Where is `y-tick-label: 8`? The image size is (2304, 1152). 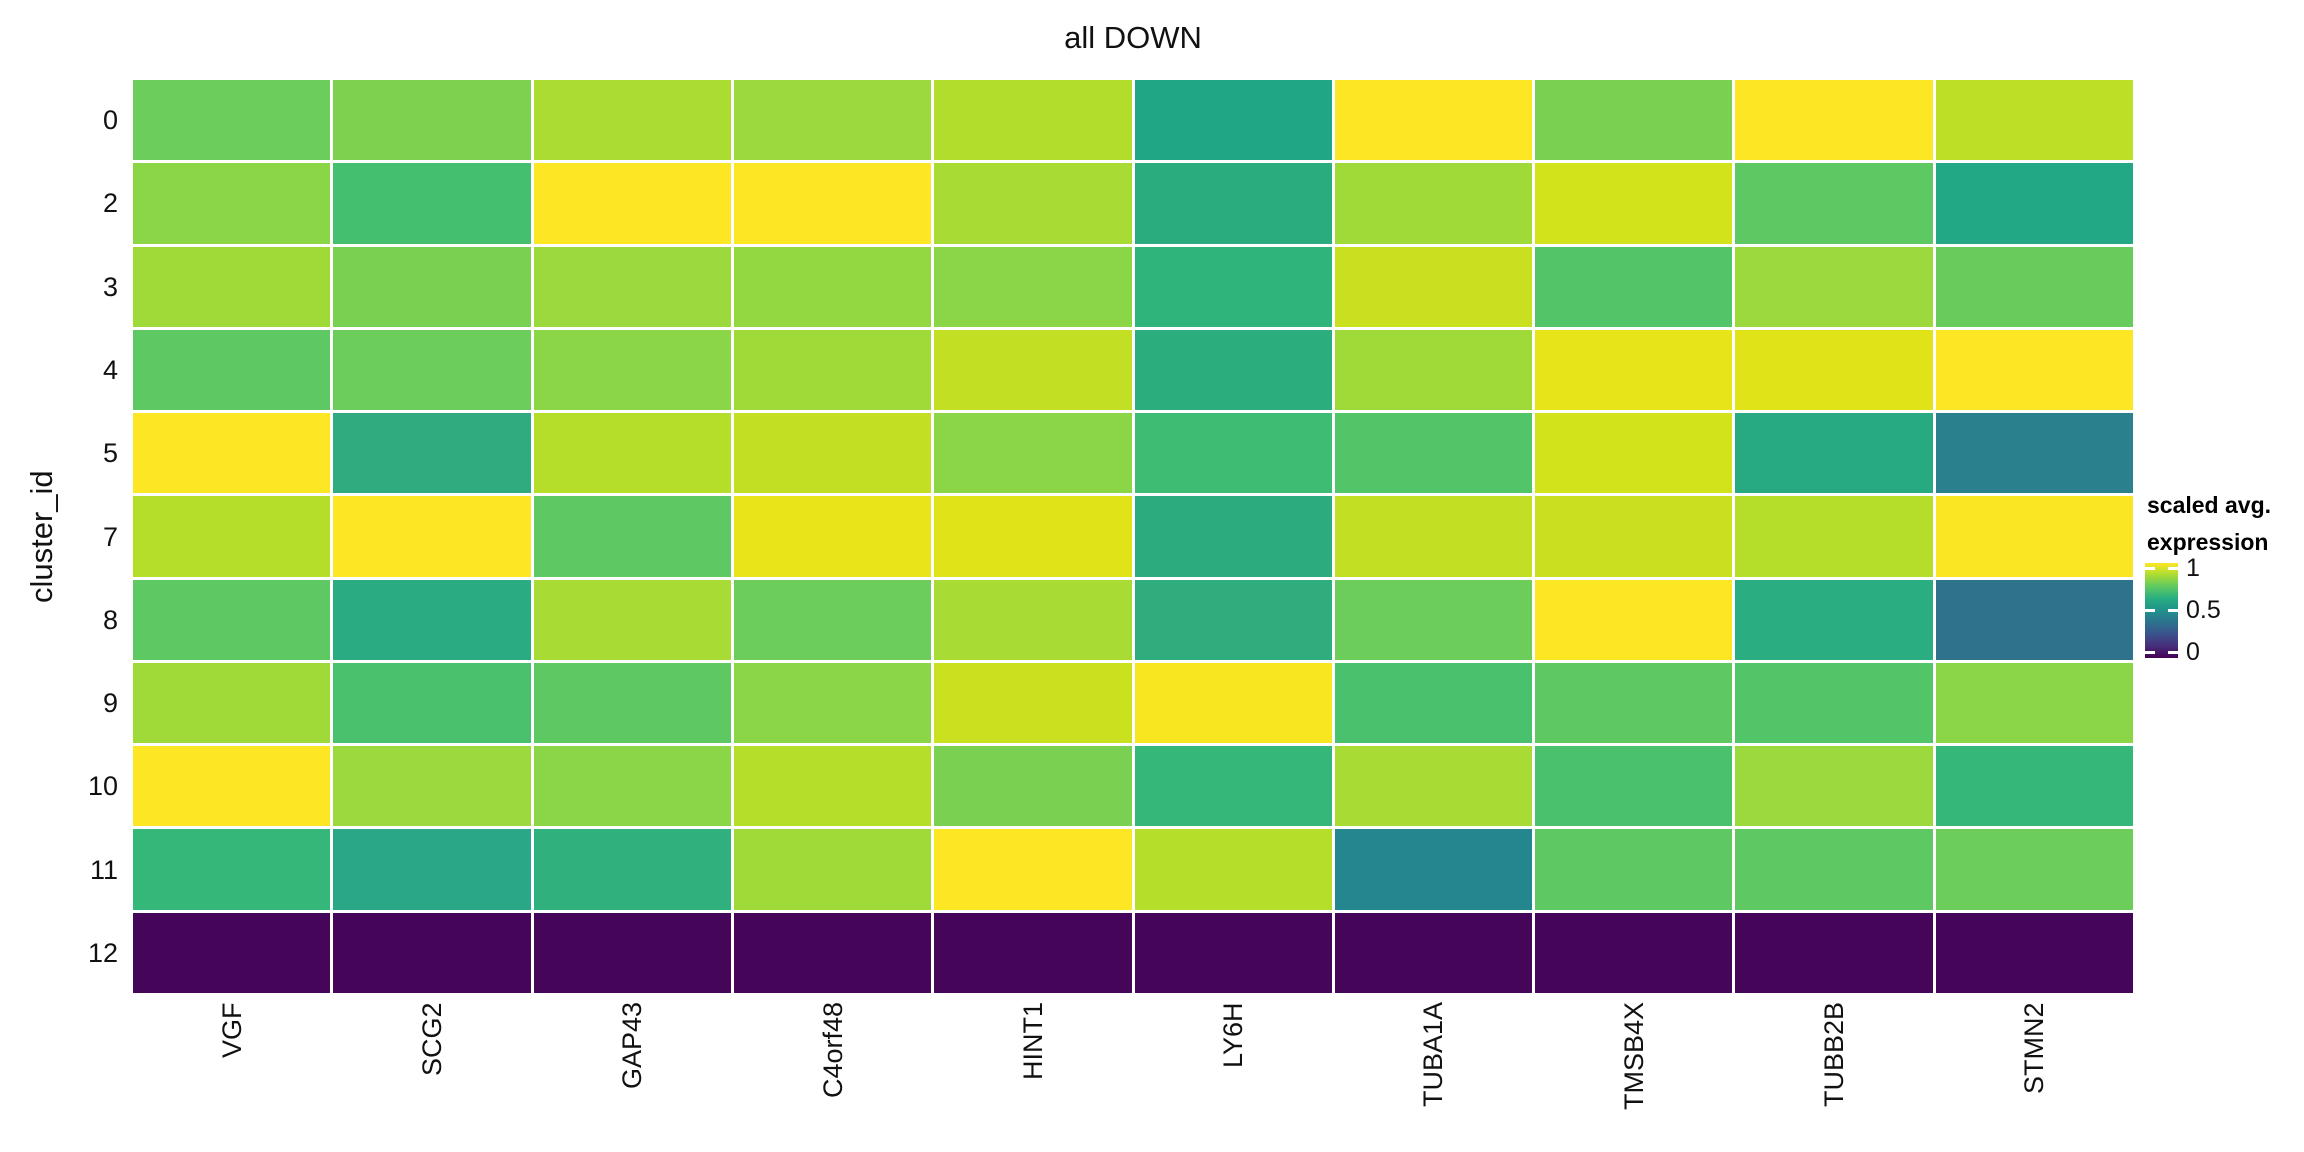
y-tick-label: 8 is located at coordinates (110, 619).